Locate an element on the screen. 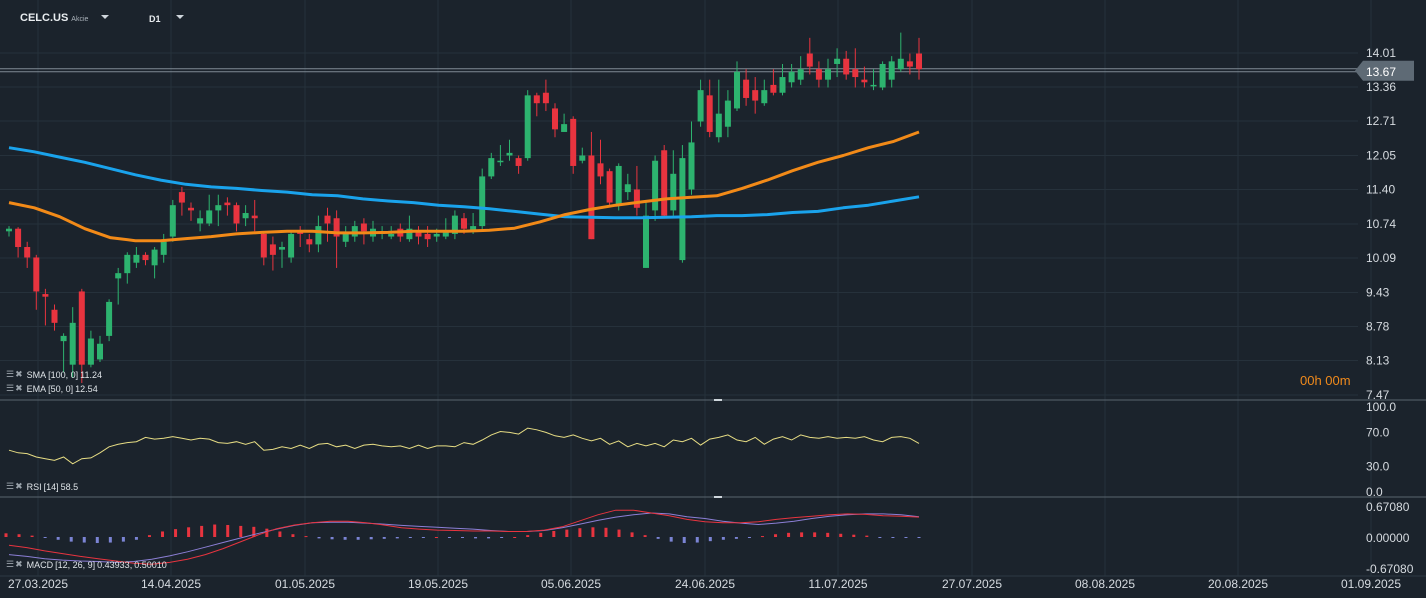  sma-params: [100, 0] is located at coordinates (63, 374).